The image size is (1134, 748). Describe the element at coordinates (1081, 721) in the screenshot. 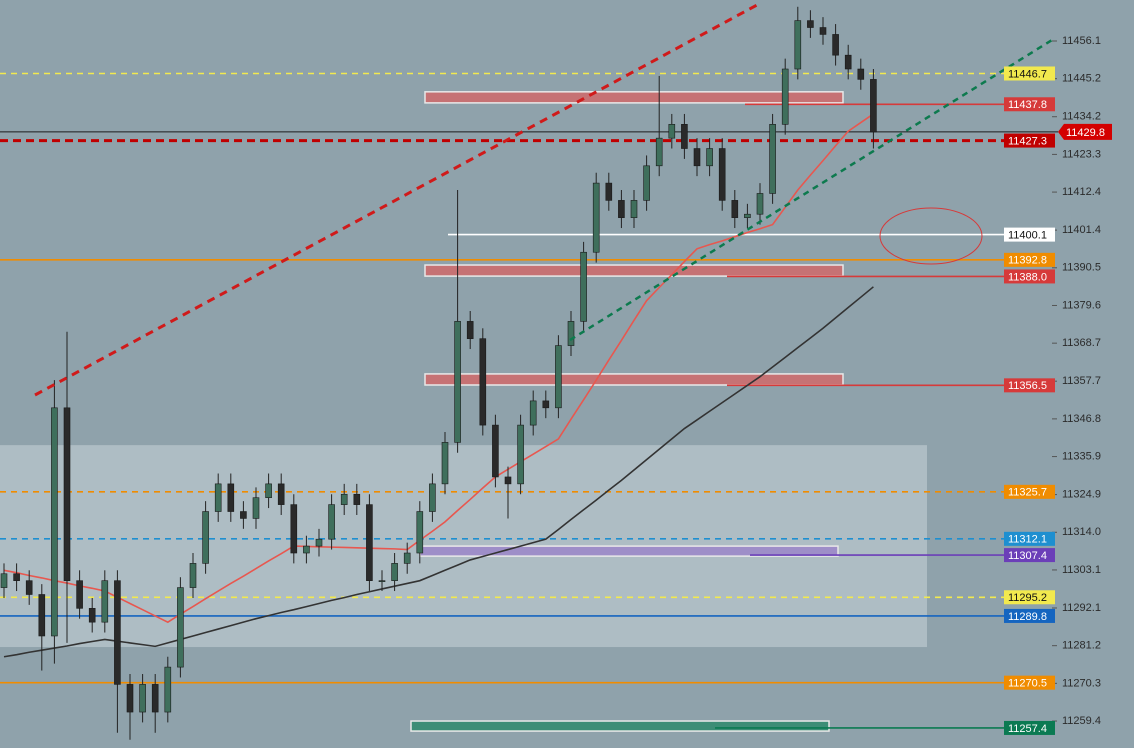

I see `y-tick-label: 11259.4` at that location.